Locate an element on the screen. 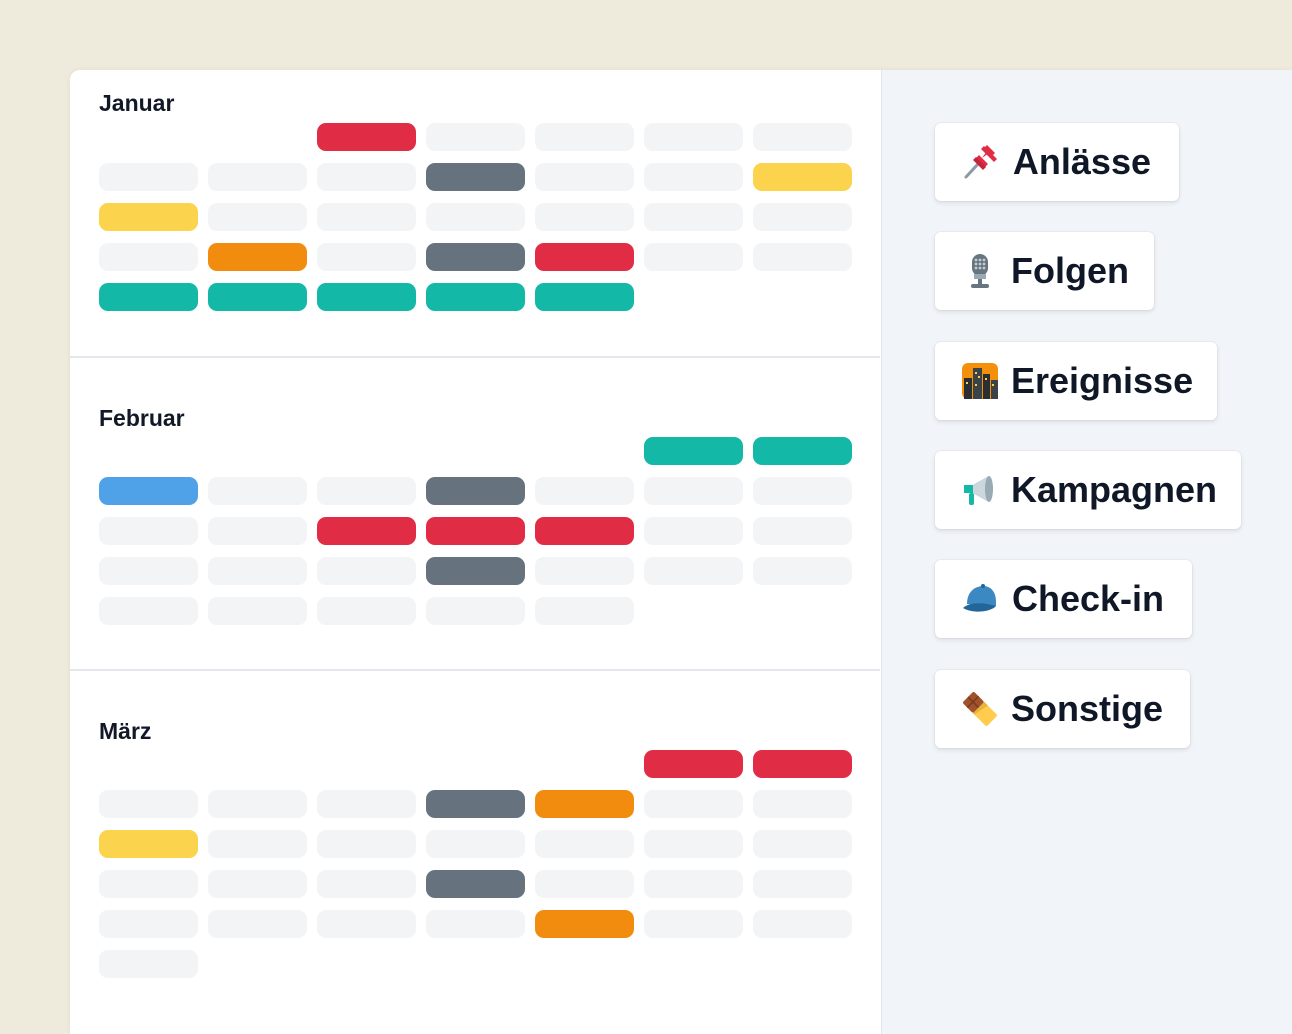  filter-label: Folgen is located at coordinates (1070, 270).